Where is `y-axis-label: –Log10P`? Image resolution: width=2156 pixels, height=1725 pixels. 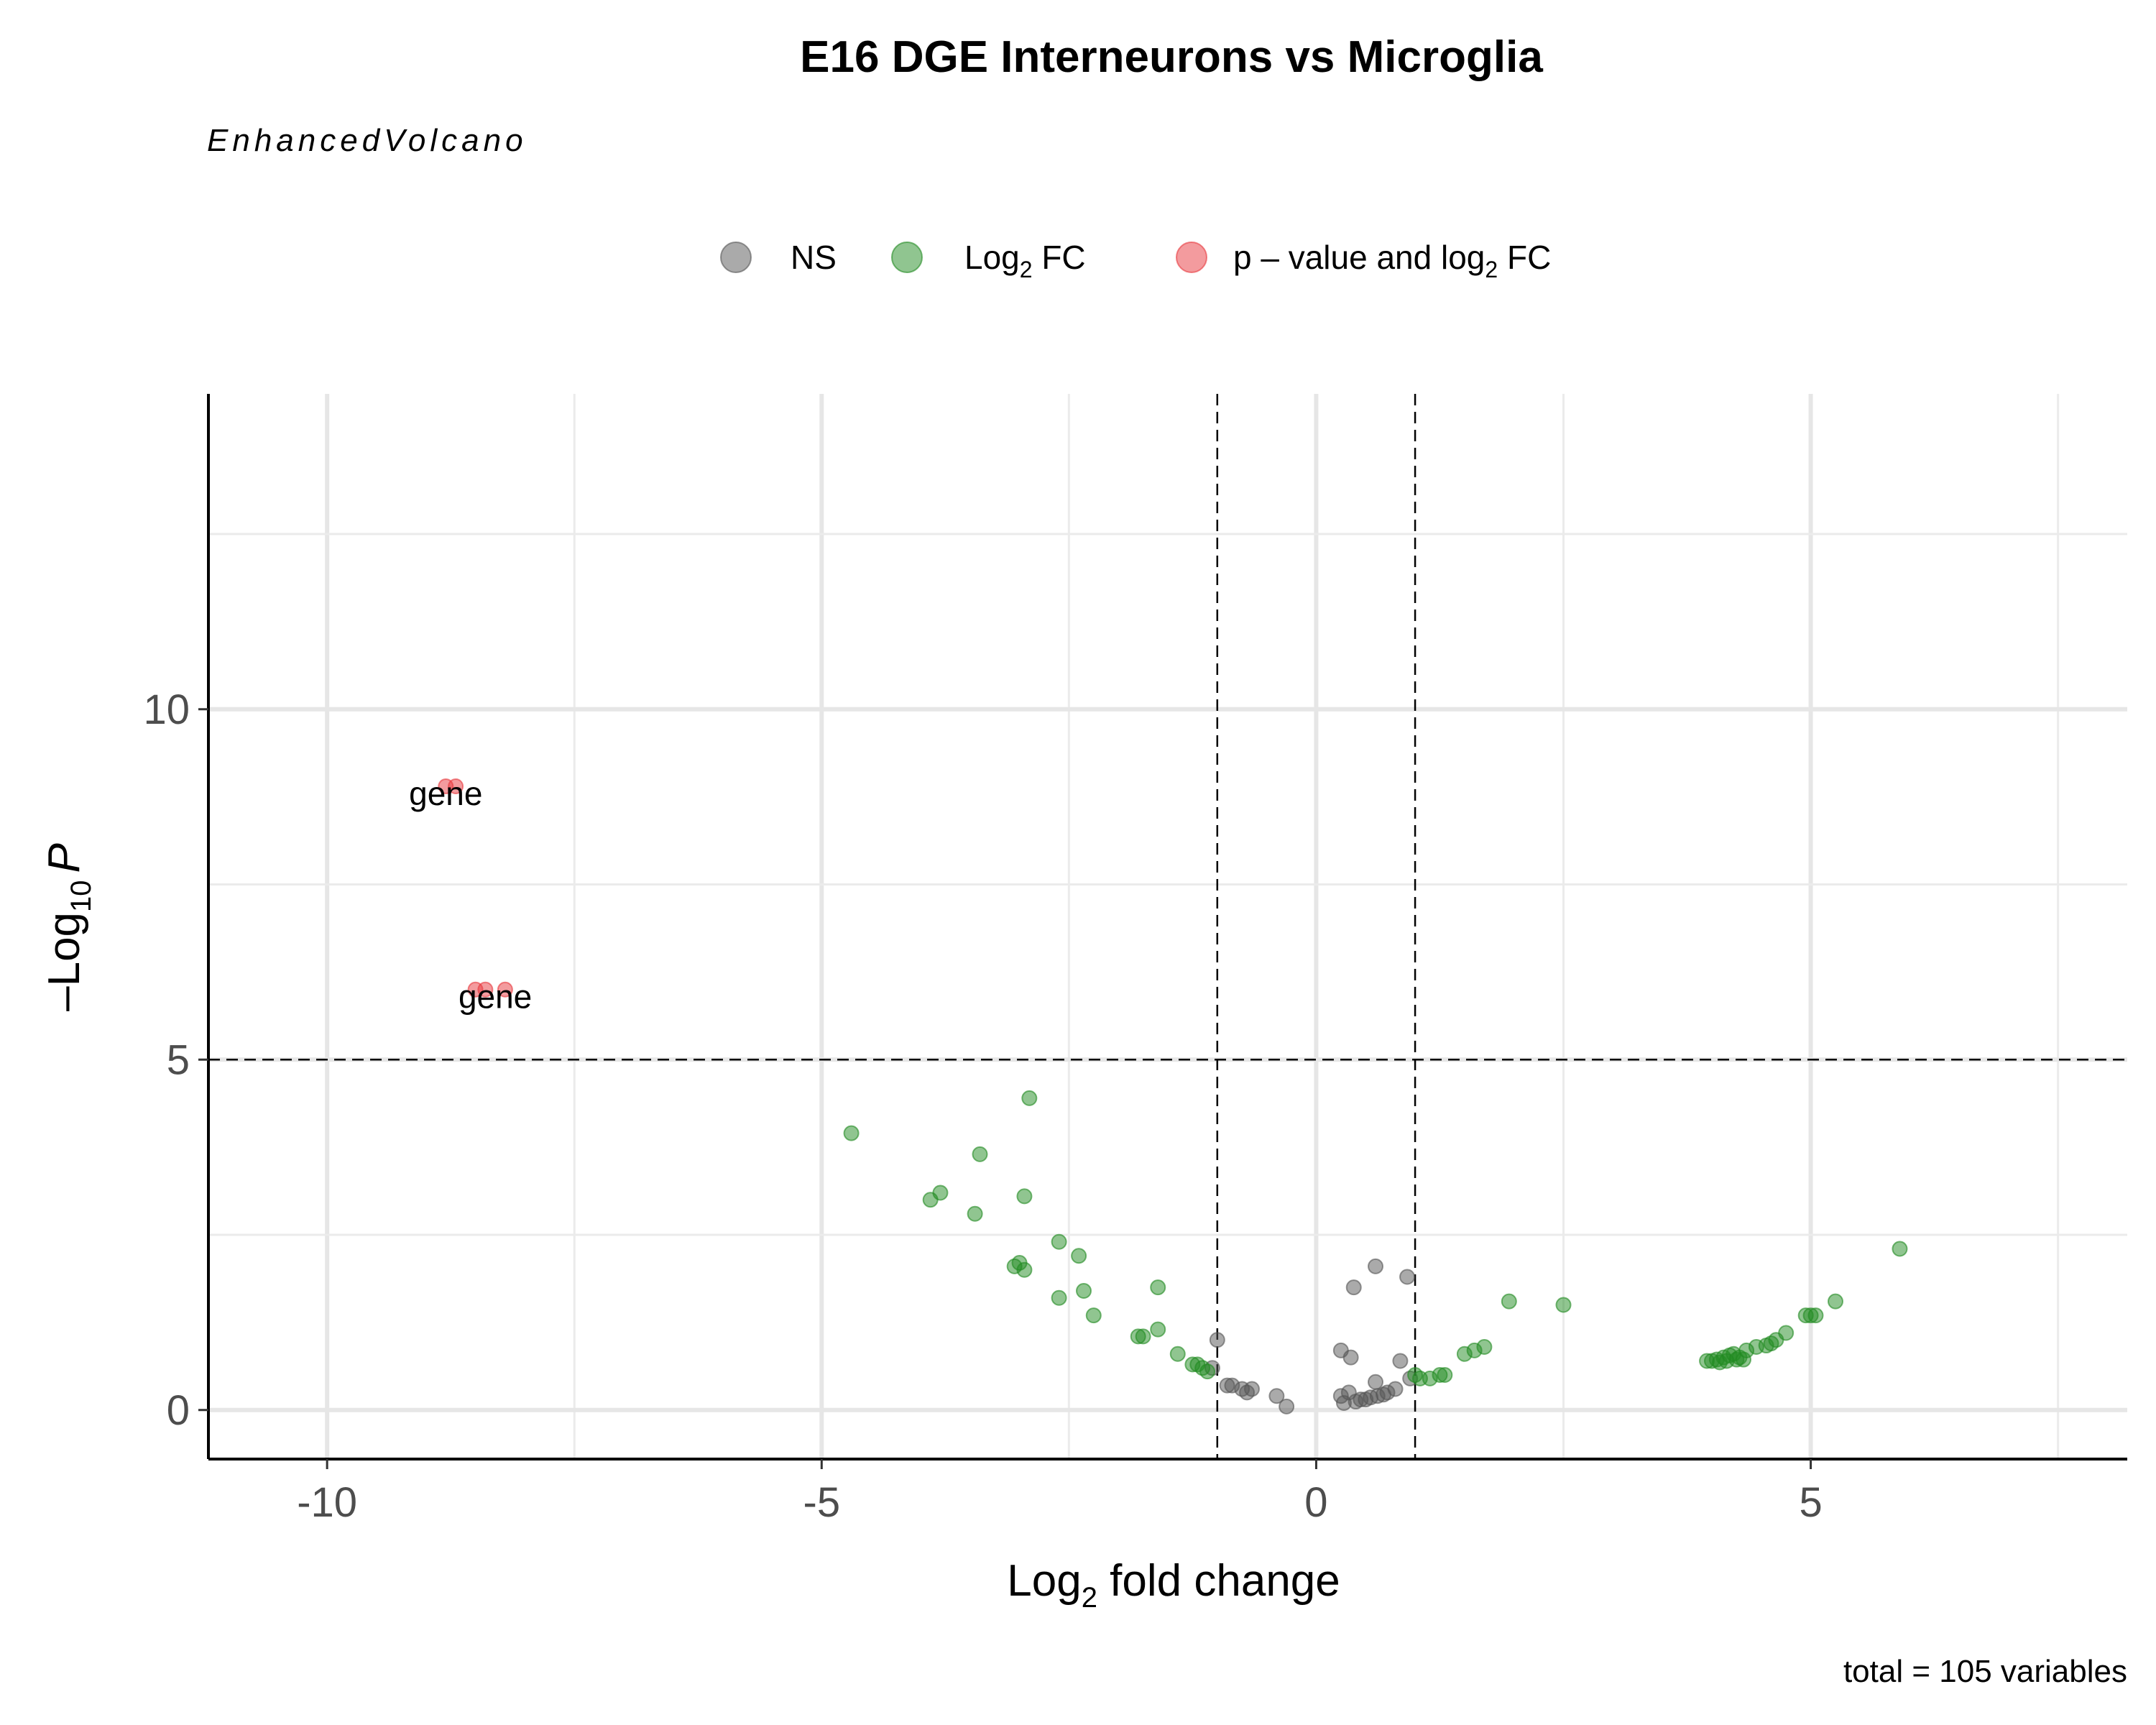 y-axis-label: –Log10P is located at coordinates (68, 927).